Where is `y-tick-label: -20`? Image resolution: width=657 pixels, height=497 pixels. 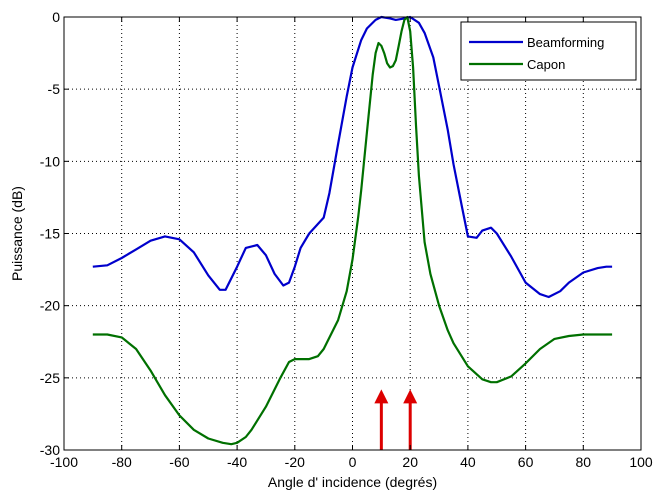 y-tick-label: -20 is located at coordinates (50, 306).